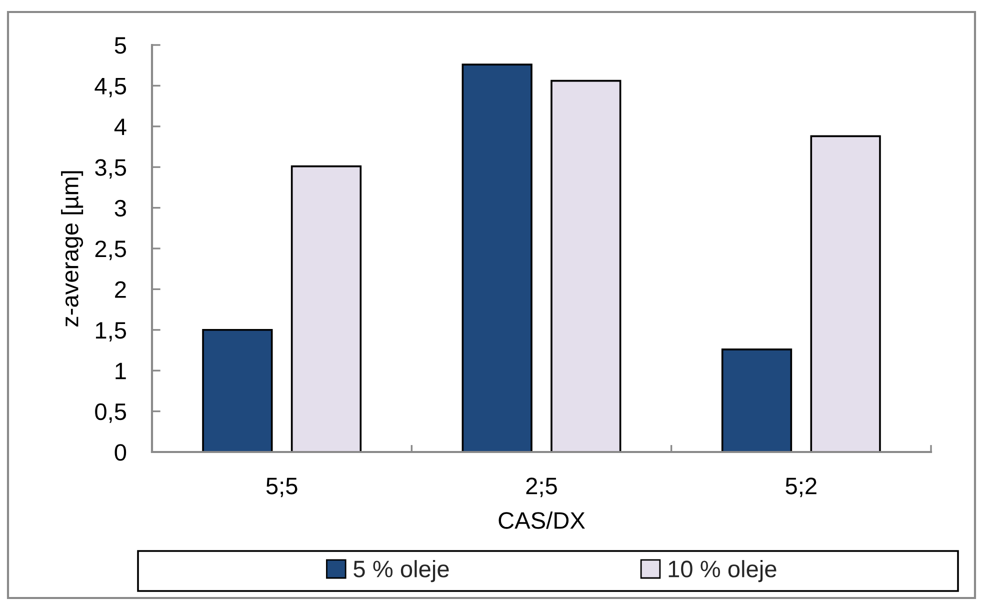 This screenshot has height=601, width=981. What do you see at coordinates (120, 289) in the screenshot?
I see `y-tick-label: 2` at bounding box center [120, 289].